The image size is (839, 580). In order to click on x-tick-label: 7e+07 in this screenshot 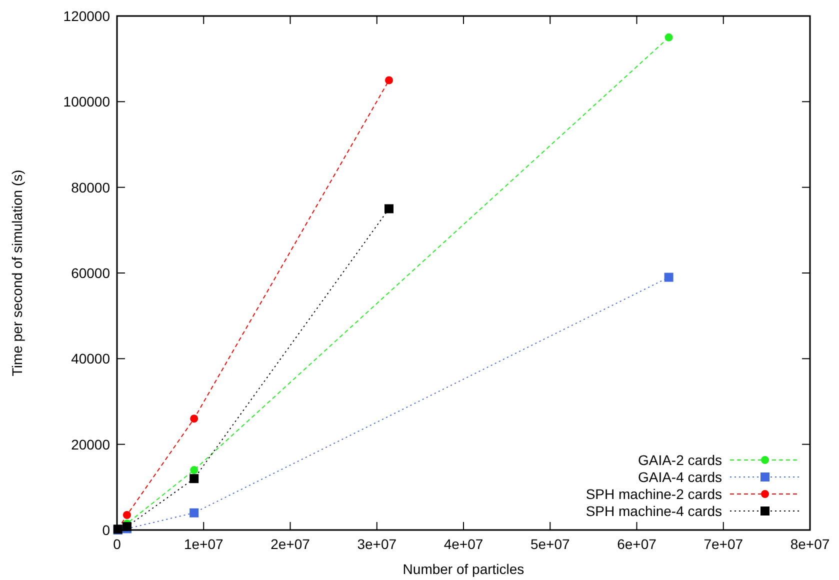, I will do `click(724, 544)`.